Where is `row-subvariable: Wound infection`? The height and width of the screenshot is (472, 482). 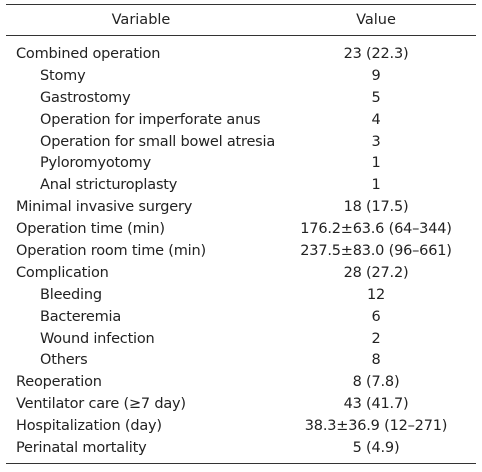 row-subvariable: Wound infection is located at coordinates (97, 338).